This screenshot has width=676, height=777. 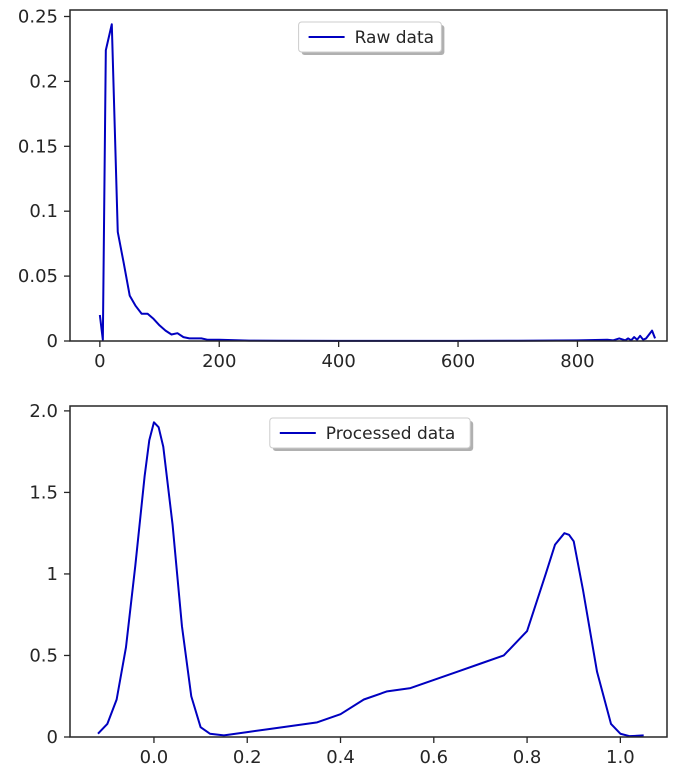 What do you see at coordinates (38, 276) in the screenshot?
I see `y-tick-label: 0.05` at bounding box center [38, 276].